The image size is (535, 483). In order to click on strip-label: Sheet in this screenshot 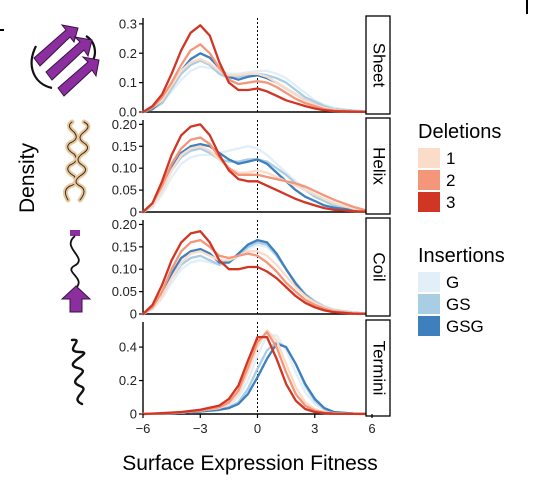, I will do `click(379, 65)`.